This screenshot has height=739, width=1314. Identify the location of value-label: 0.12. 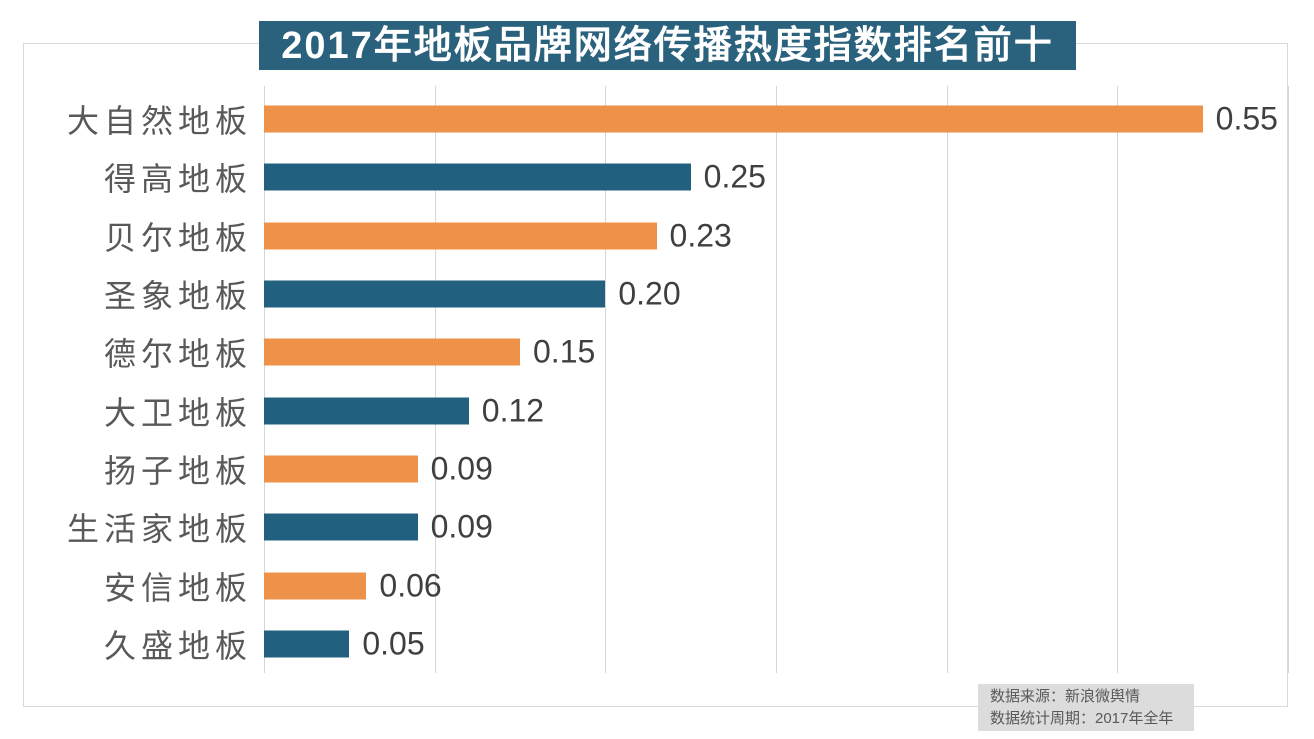
(513, 410).